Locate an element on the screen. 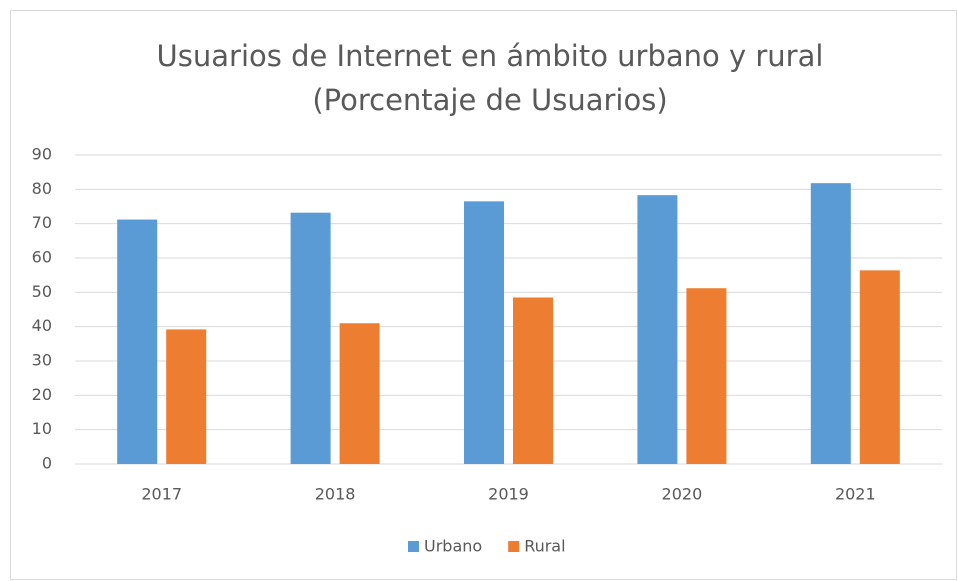 The image size is (958, 581). x-tick-label: 2018 is located at coordinates (335, 494).